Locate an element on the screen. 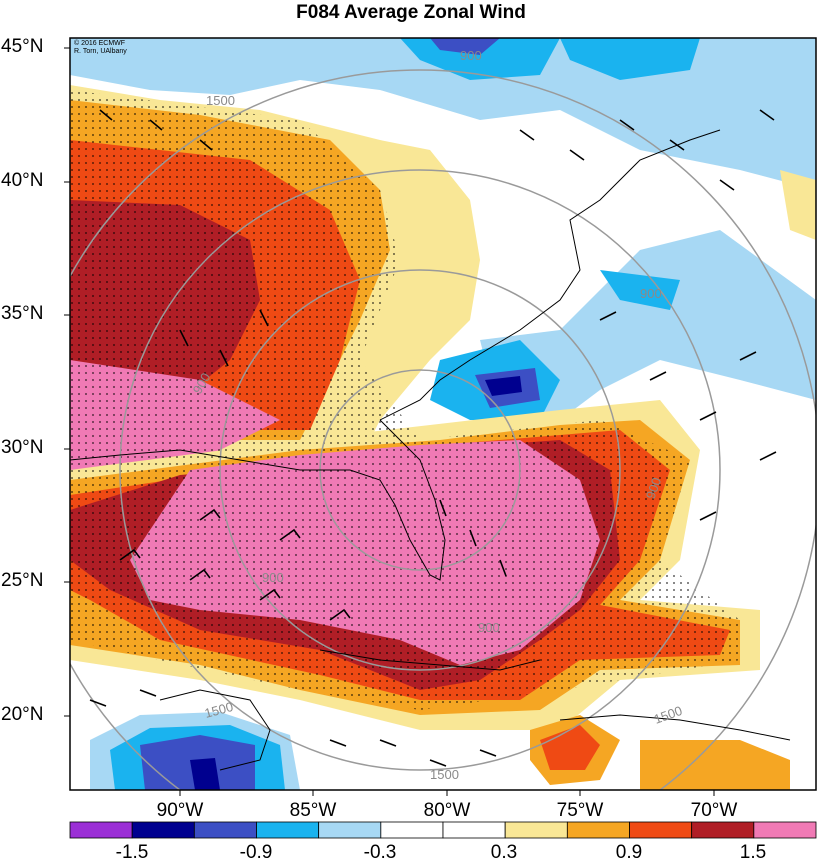 The width and height of the screenshot is (822, 865). lat-label: 40°N is located at coordinates (22, 180).